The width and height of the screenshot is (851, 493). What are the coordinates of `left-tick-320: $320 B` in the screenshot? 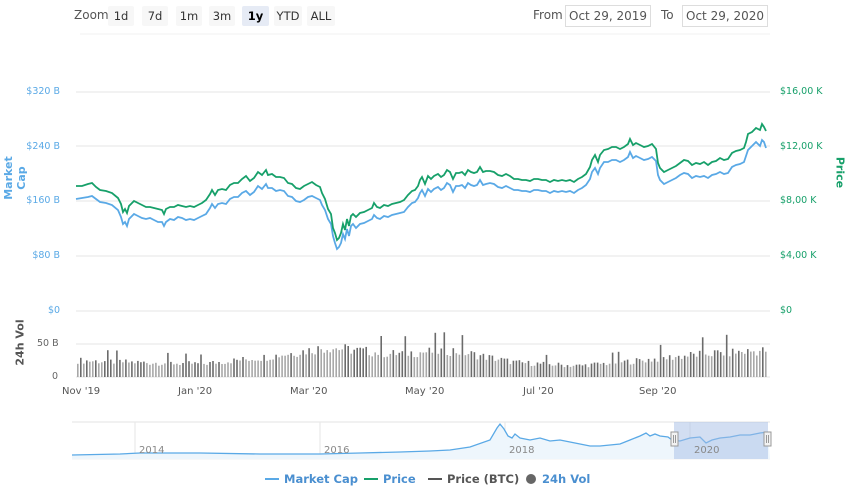 It's located at (43, 91).